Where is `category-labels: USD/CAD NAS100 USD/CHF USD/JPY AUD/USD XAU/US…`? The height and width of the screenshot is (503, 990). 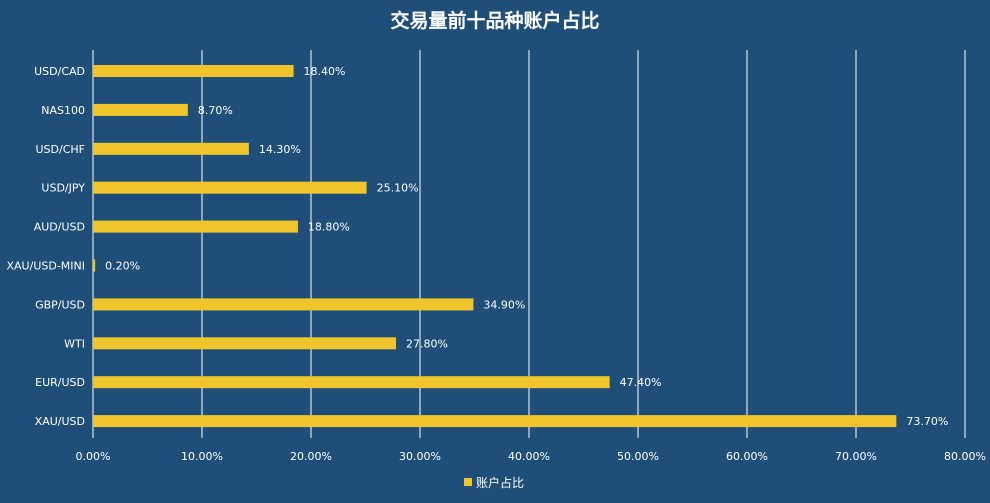 category-labels: USD/CAD NAS100 USD/CHF USD/JPY AUD/USD XAU/US… is located at coordinates (46, 246).